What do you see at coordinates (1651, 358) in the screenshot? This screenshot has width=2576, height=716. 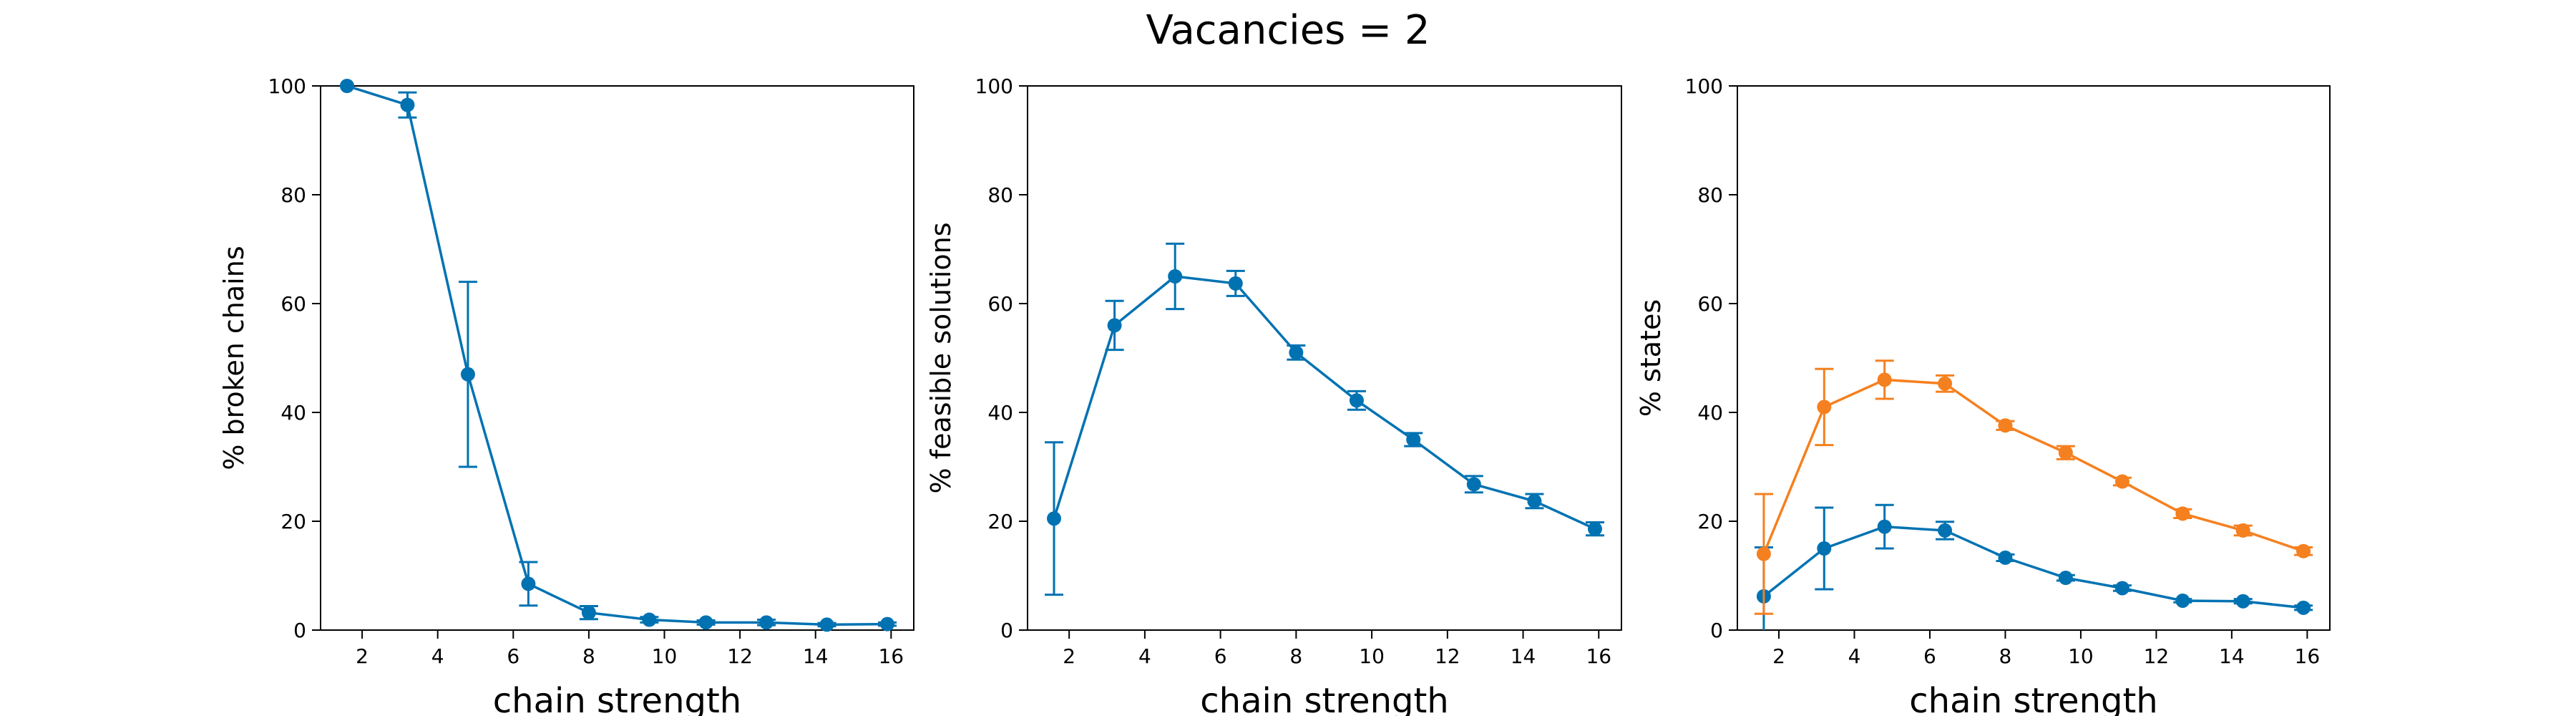 I see `y-axis-label: % states` at bounding box center [1651, 358].